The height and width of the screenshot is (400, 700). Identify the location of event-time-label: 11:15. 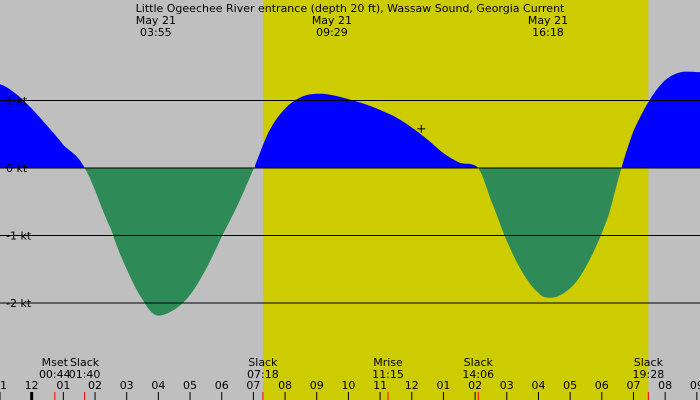
(388, 374).